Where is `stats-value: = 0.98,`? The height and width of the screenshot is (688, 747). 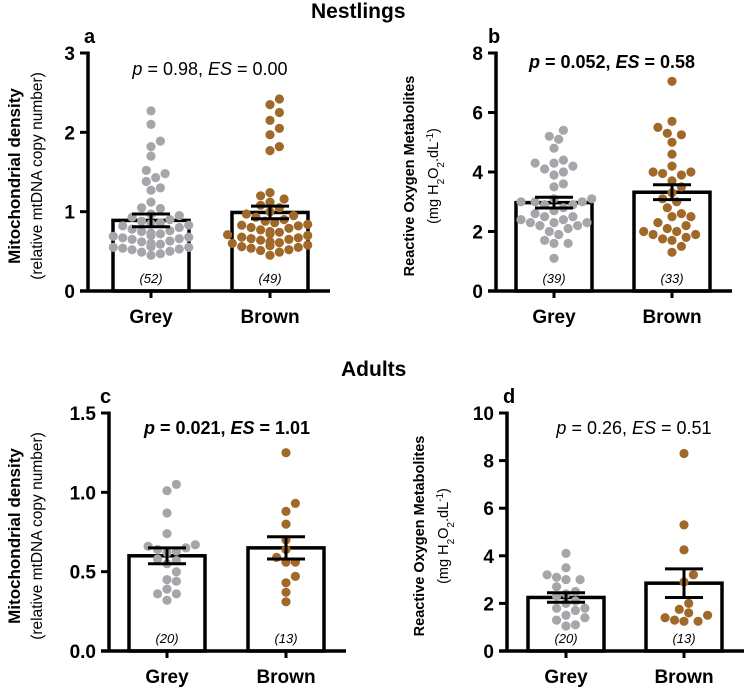
stats-value: = 0.98, is located at coordinates (175, 69).